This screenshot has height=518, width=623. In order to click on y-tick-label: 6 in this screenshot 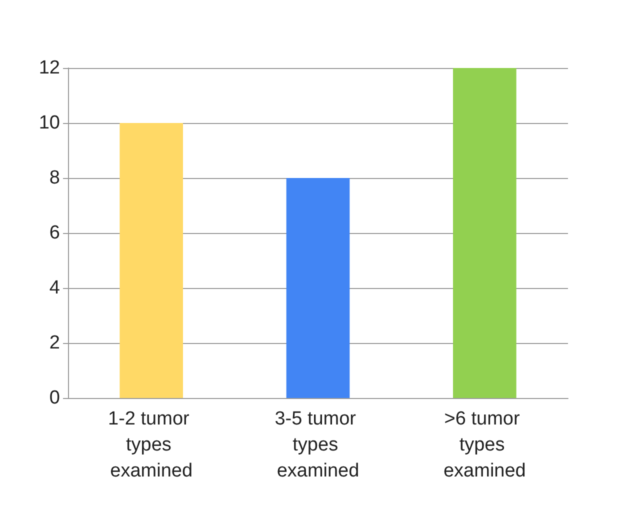, I will do `click(54, 233)`.